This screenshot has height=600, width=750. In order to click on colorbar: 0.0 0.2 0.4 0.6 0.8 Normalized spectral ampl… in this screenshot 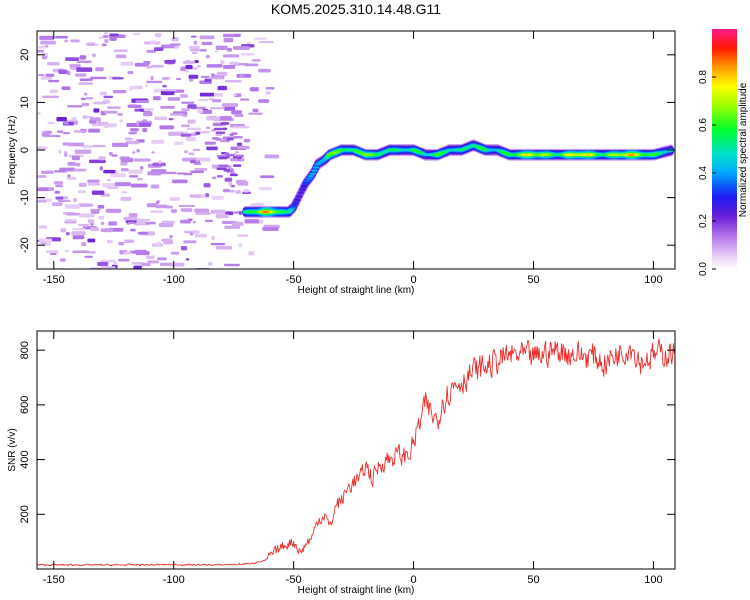, I will do `click(723, 152)`.